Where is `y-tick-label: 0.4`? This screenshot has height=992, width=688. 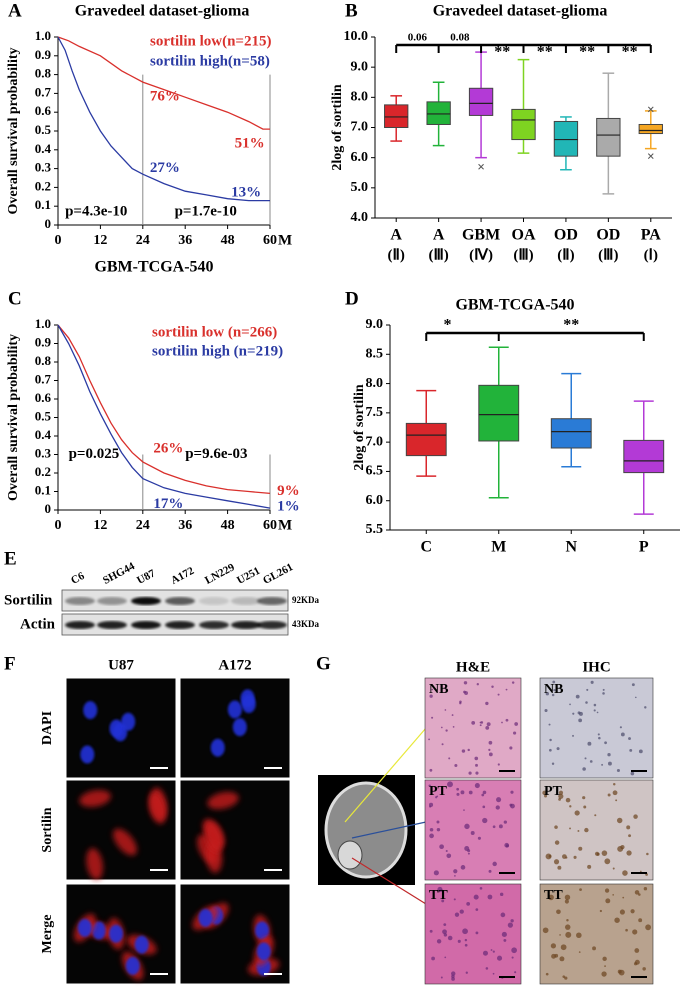 y-tick-label: 0.4 is located at coordinates (43, 148).